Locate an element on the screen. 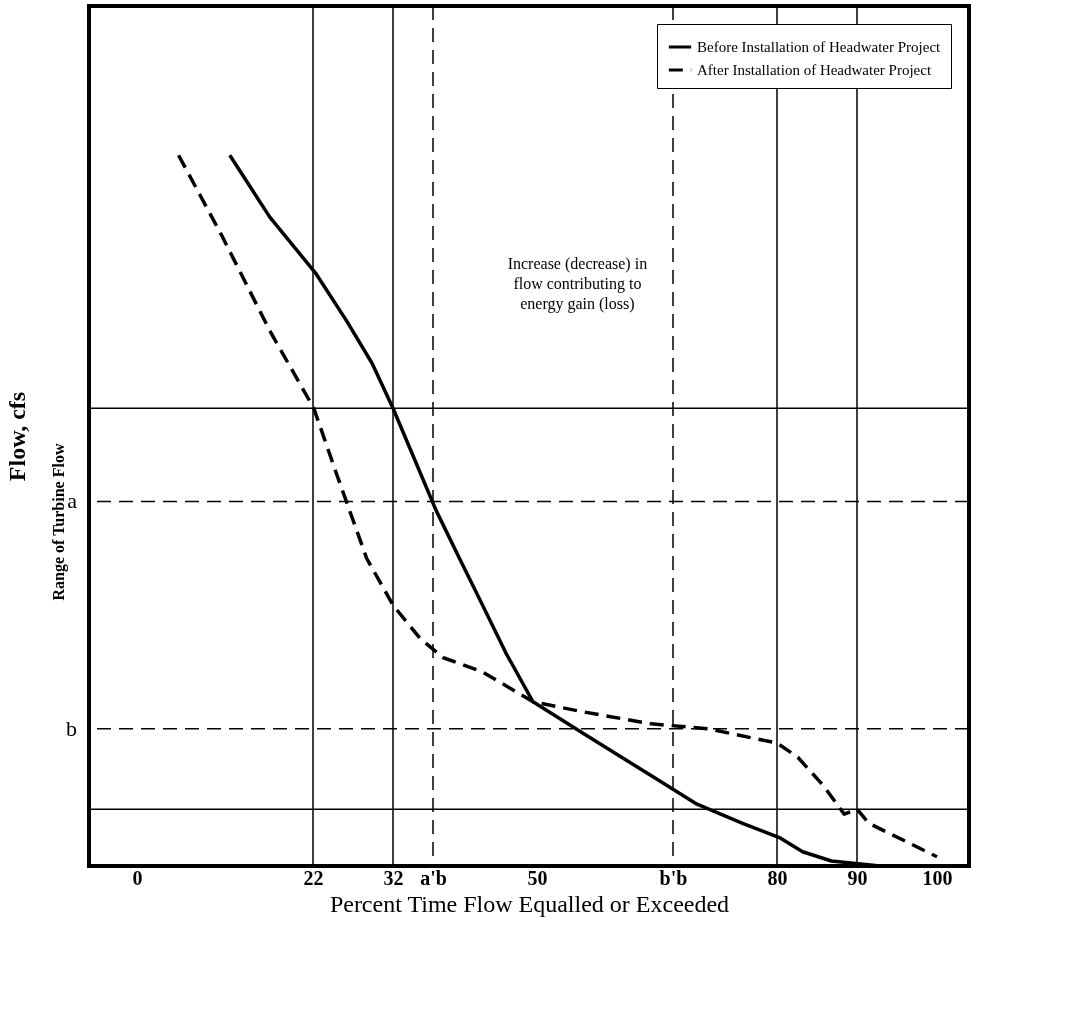  x-tick-label: 50 is located at coordinates (537, 877).